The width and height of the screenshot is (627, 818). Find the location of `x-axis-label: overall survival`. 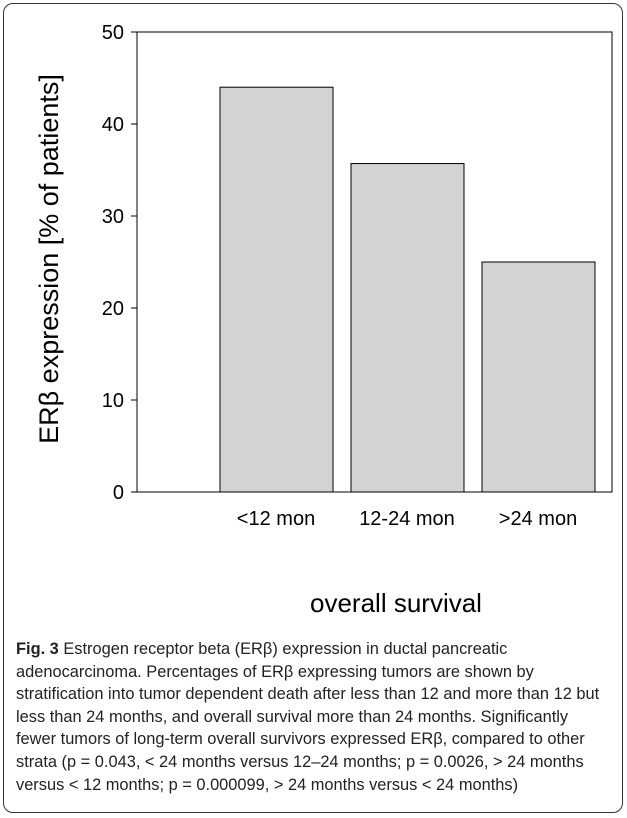

x-axis-label: overall survival is located at coordinates (396, 603).